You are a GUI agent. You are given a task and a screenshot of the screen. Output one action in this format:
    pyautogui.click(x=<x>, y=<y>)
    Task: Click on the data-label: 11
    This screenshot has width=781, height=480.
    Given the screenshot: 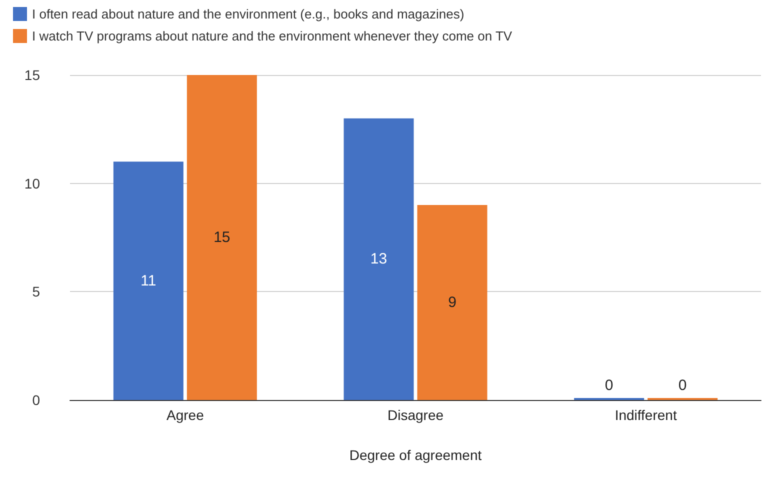 What is the action you would take?
    pyautogui.click(x=148, y=281)
    